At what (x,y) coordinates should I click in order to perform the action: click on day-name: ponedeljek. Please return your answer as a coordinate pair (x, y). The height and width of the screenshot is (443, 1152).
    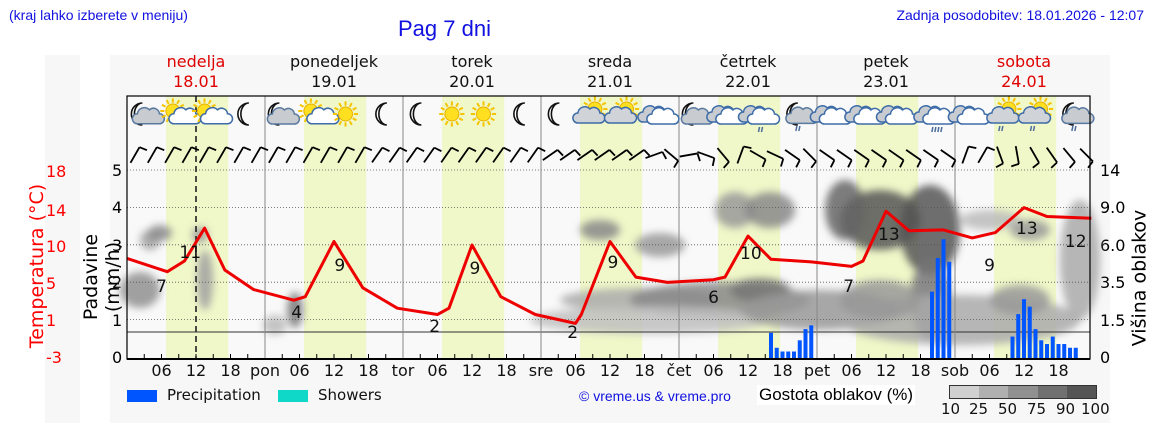
    Looking at the image, I should click on (334, 61).